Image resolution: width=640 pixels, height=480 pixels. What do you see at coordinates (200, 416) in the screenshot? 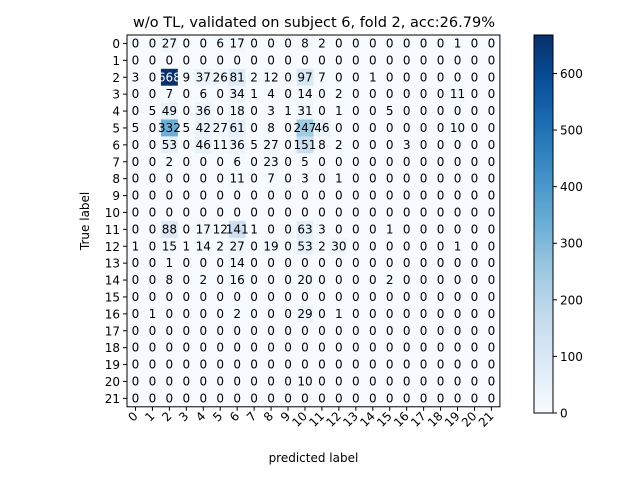
I see `x-tick-label: 4` at bounding box center [200, 416].